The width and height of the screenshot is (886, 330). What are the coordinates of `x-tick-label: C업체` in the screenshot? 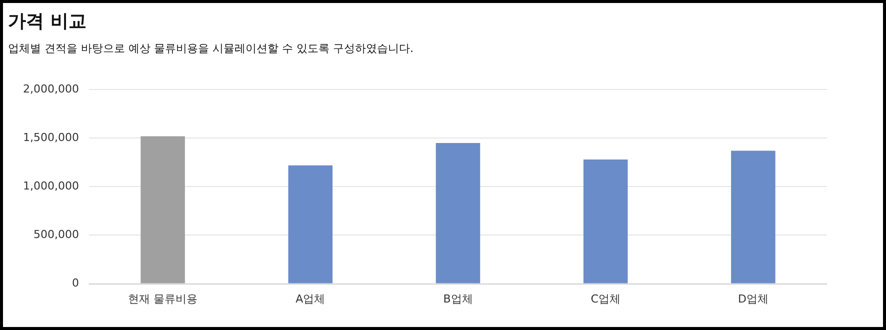 It's located at (605, 299).